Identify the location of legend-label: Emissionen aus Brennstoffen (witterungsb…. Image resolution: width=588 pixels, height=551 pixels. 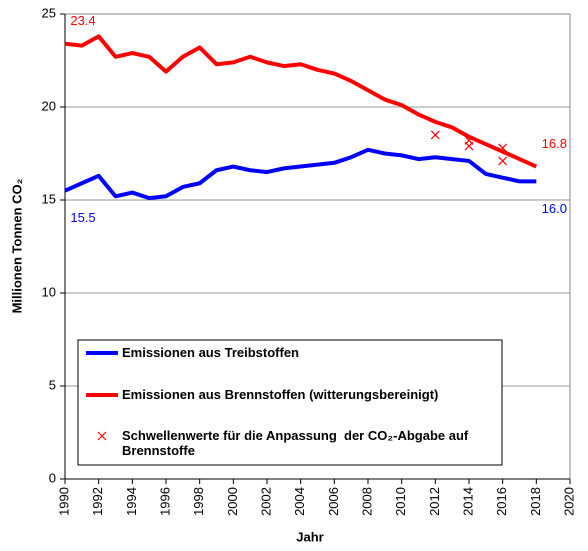
(280, 394).